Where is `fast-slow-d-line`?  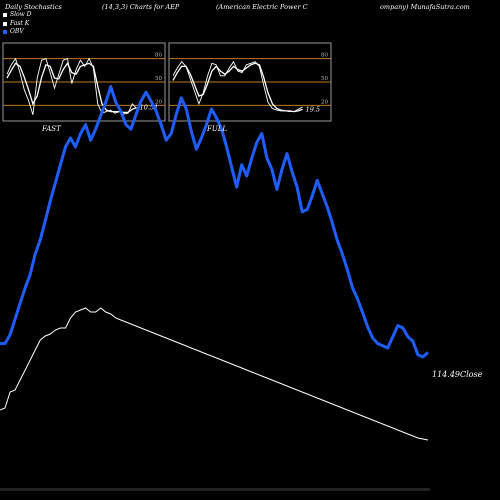
fast-slow-d-line is located at coordinates (71, 87).